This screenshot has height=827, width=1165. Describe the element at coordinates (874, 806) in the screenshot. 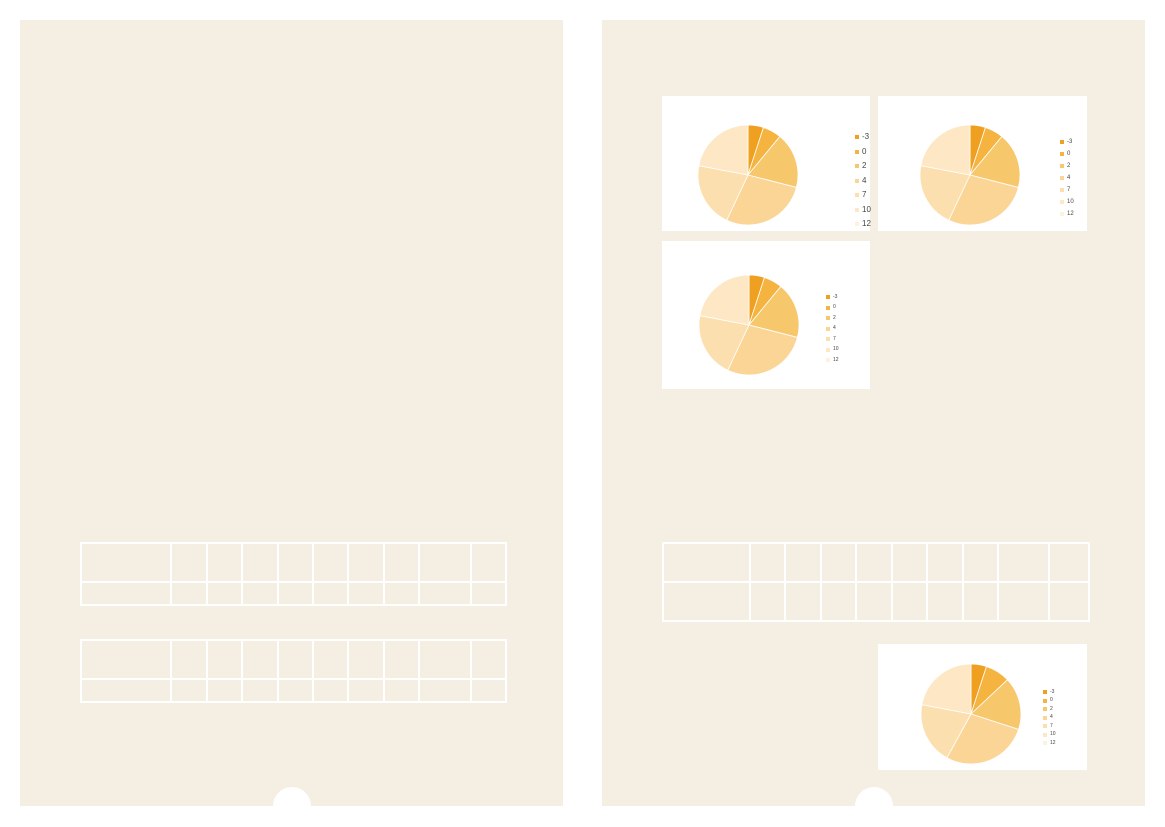

I see `page-tab` at that location.